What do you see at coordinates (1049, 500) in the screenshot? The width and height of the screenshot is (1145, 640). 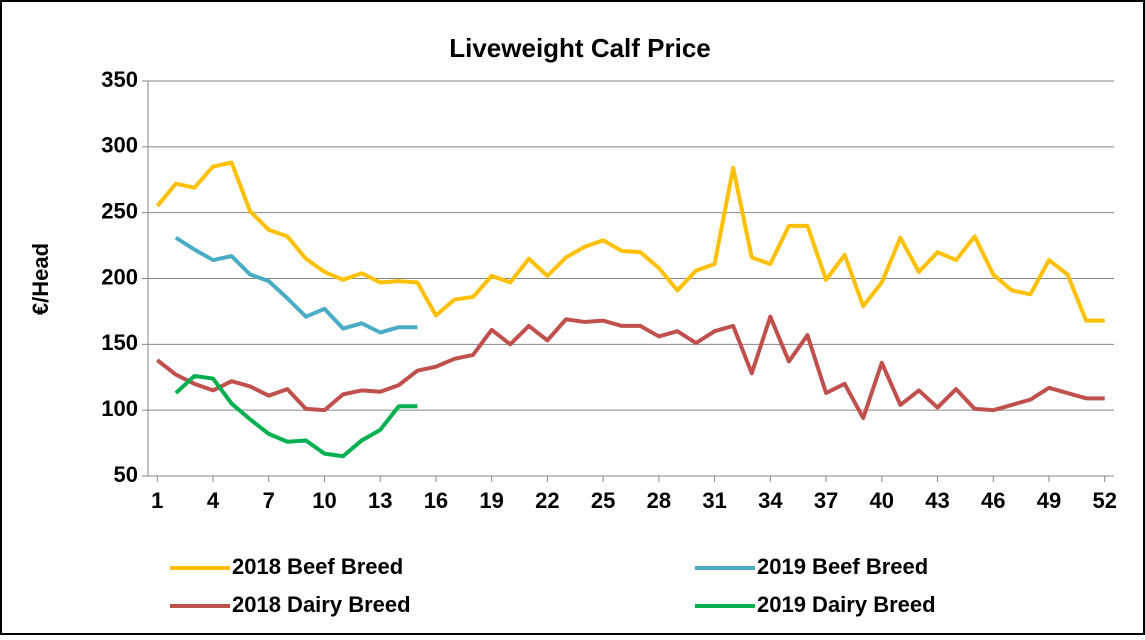 I see `x-tick-label: 49` at bounding box center [1049, 500].